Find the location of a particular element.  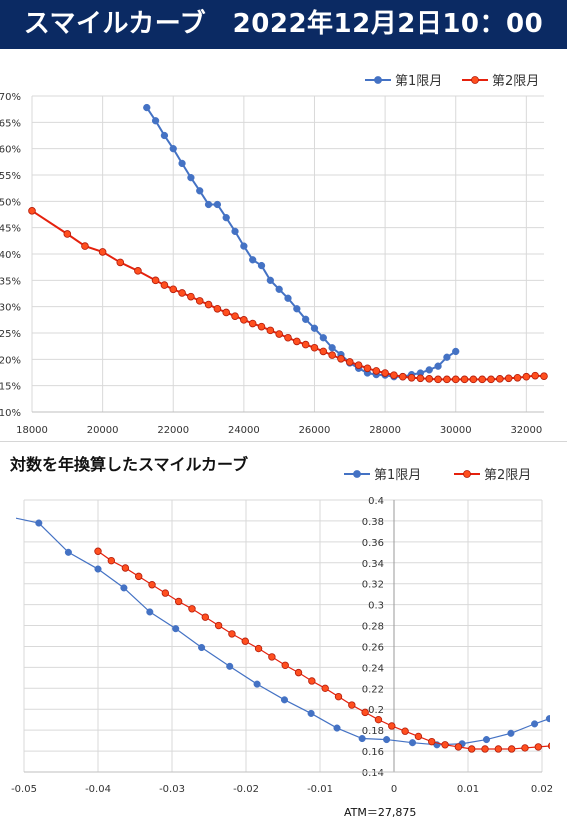

x-tick-label: -0.05 is located at coordinates (24, 789).